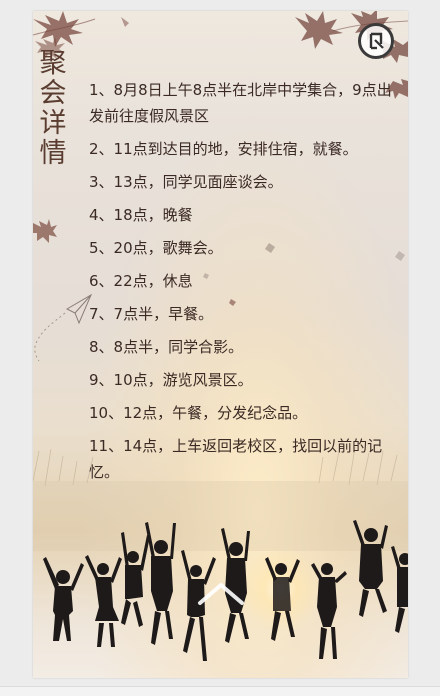  What do you see at coordinates (53, 108) in the screenshot?
I see `page-title: 聚会详情` at bounding box center [53, 108].